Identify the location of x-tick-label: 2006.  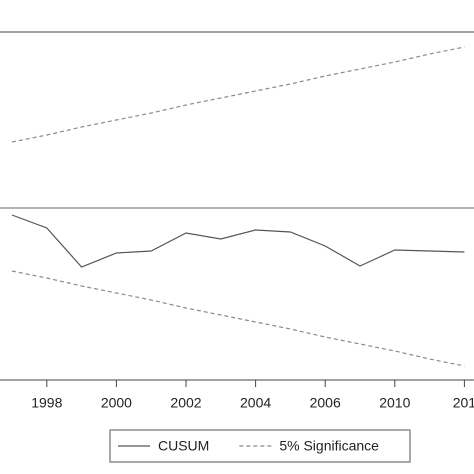
(325, 403).